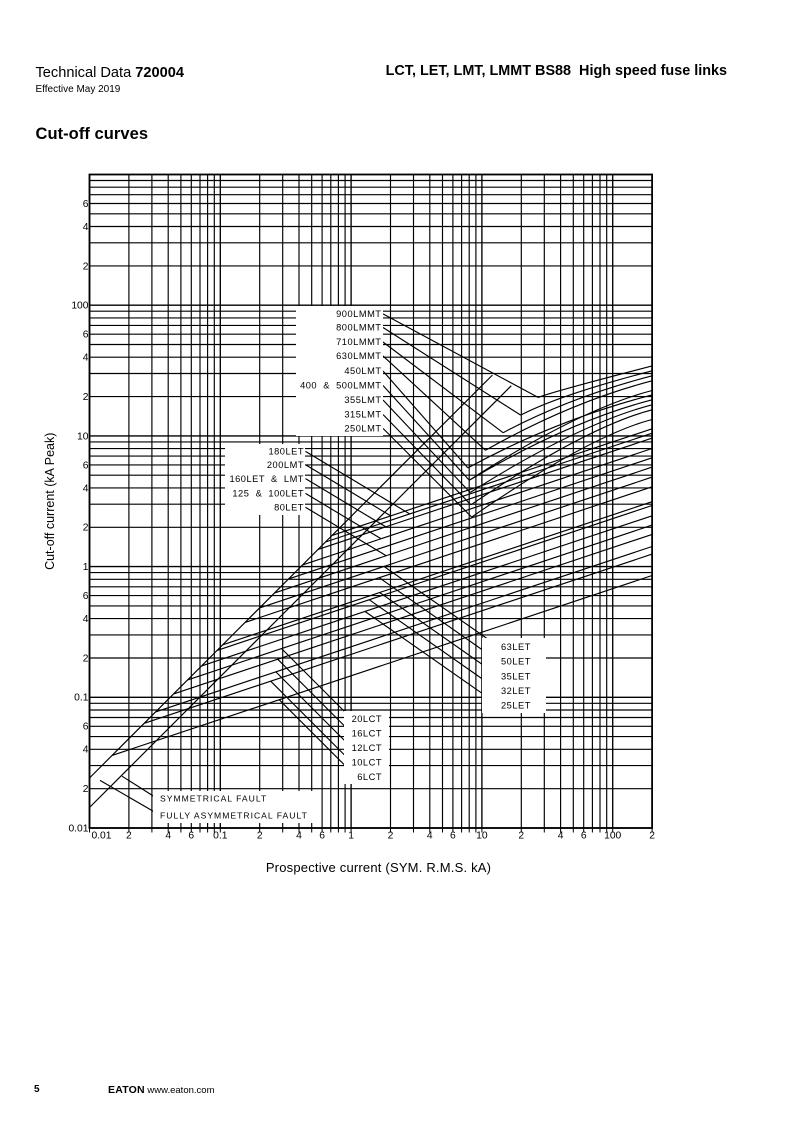  Describe the element at coordinates (367, 719) in the screenshot. I see `svg-text: 20LCT` at that location.